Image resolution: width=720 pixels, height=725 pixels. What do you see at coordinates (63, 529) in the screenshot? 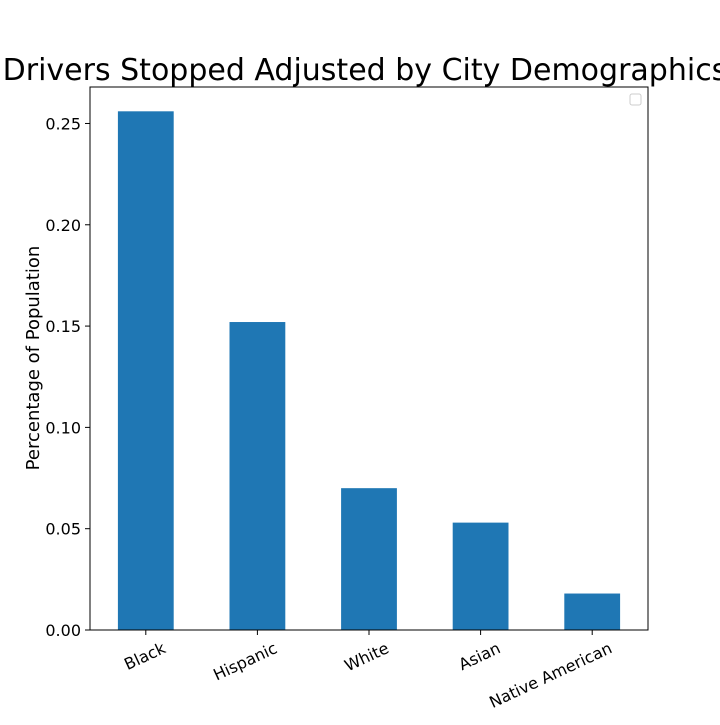
I see `y-tick-label: 0.05` at bounding box center [63, 529].